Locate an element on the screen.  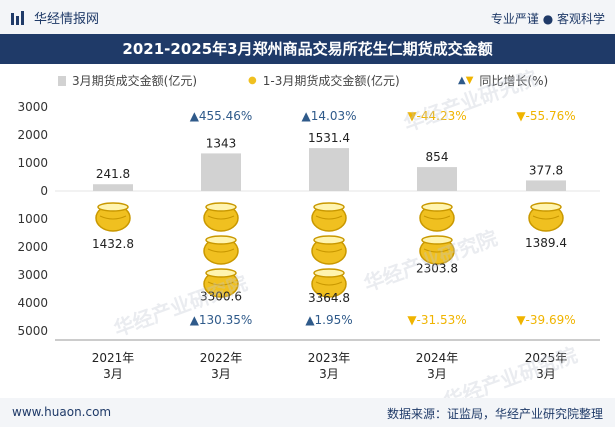
cumulative-value-label: 1389.4 is located at coordinates (546, 243).